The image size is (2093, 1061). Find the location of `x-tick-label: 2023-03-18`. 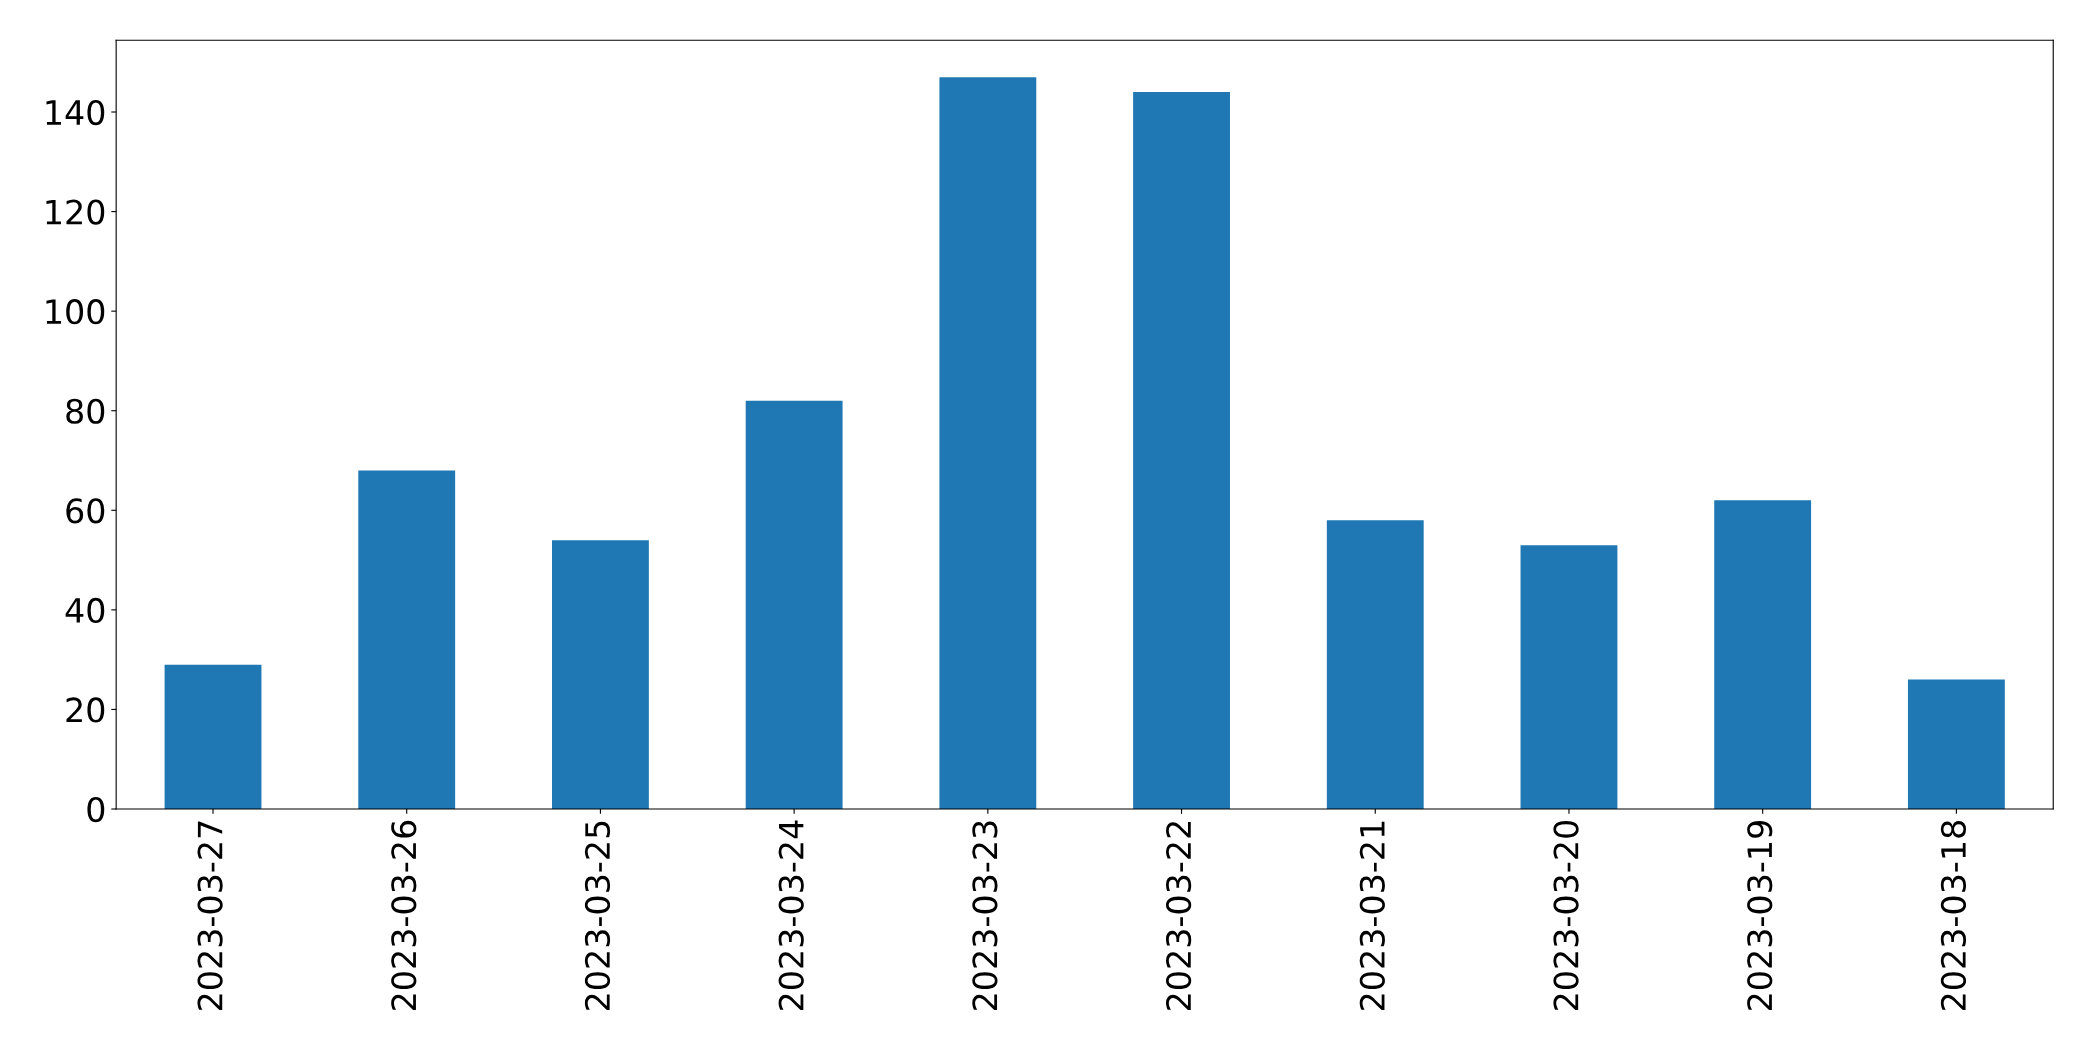

x-tick-label: 2023-03-18 is located at coordinates (1953, 916).